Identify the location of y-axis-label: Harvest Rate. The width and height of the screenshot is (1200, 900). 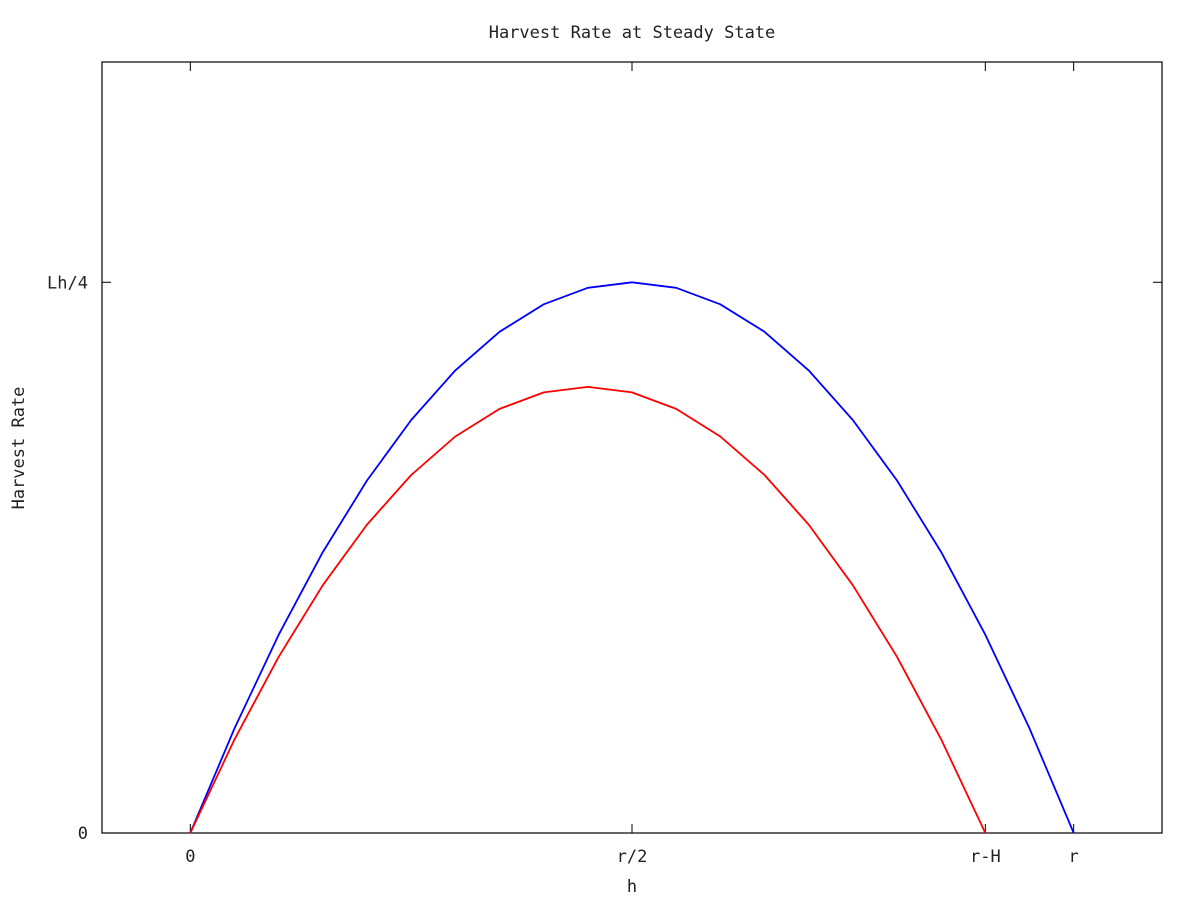
(19, 448).